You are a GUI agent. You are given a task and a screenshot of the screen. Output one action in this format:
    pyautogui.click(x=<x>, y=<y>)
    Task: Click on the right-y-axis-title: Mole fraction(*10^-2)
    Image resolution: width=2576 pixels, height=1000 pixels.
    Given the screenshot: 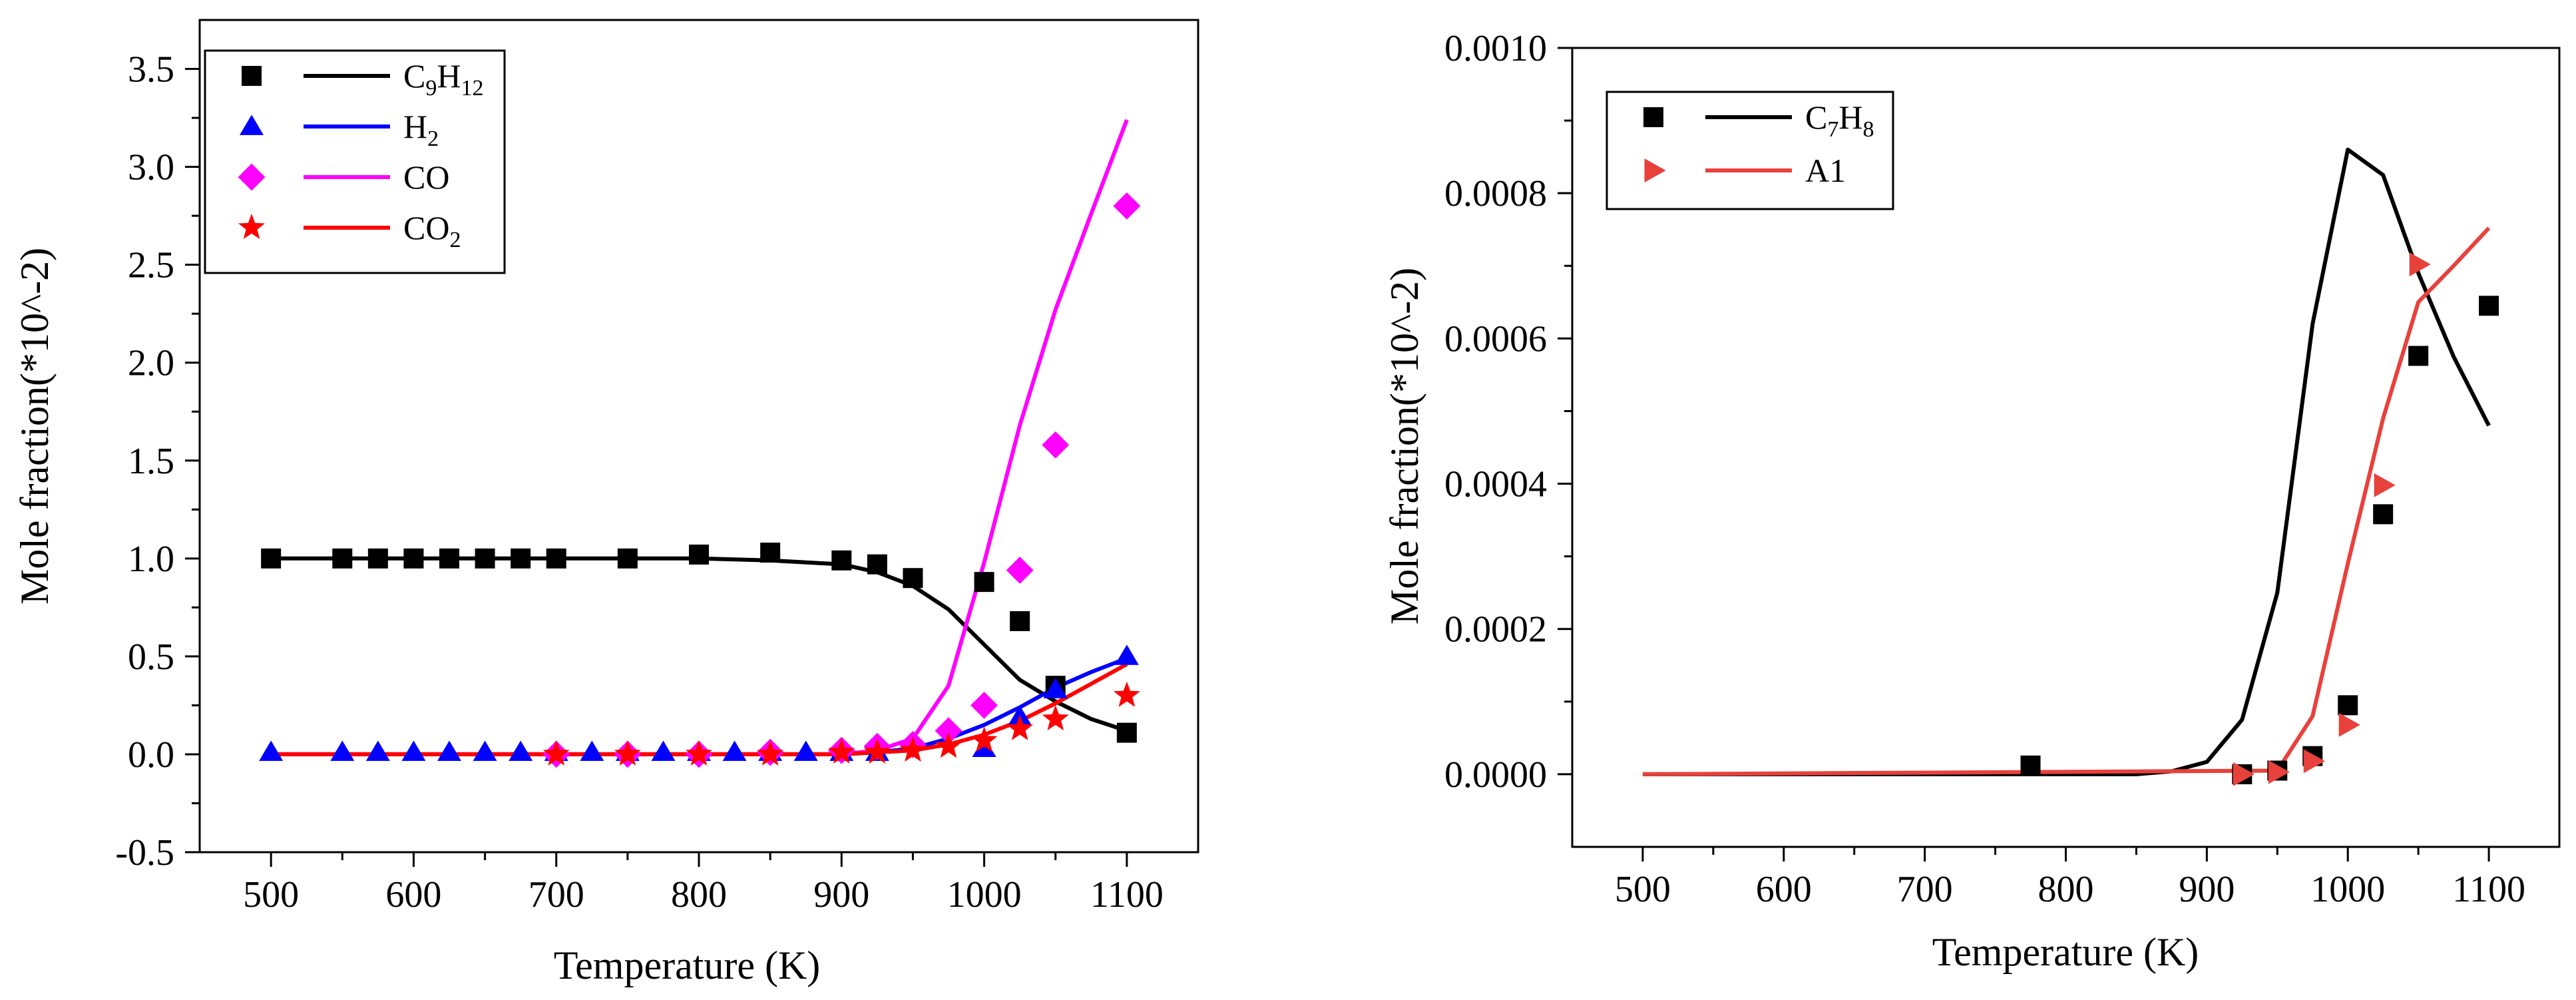 What is the action you would take?
    pyautogui.click(x=1404, y=447)
    